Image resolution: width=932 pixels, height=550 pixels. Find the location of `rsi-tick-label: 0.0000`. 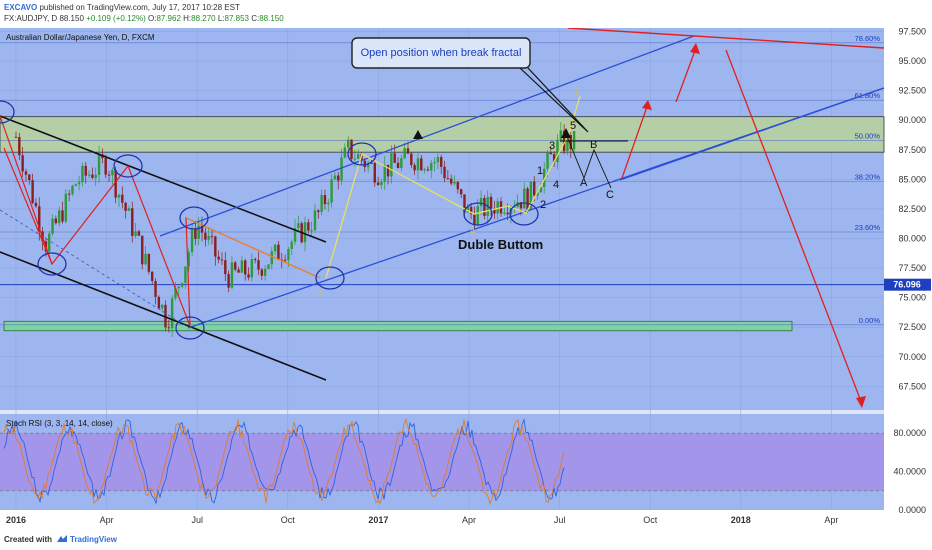

rsi-tick-label: 0.0000 is located at coordinates (912, 510).